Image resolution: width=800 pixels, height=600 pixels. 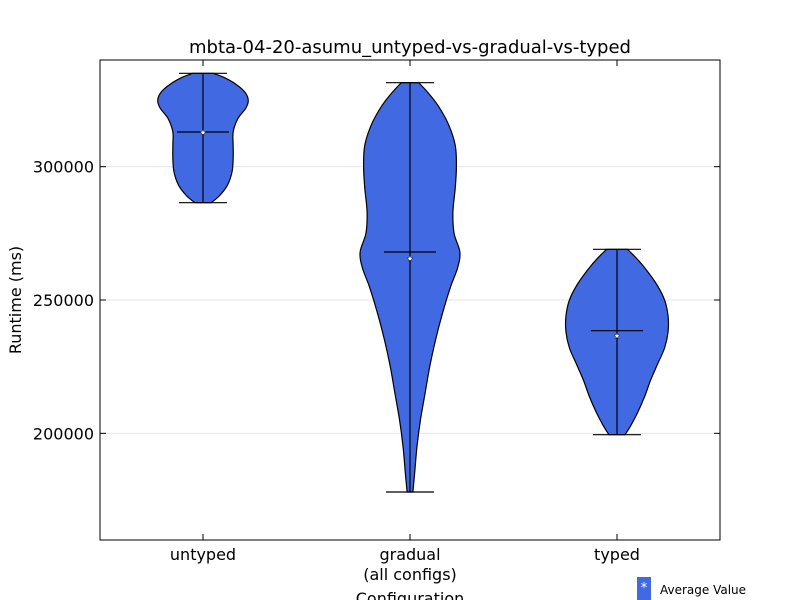 I want to click on legend-swatch, so click(x=644, y=588).